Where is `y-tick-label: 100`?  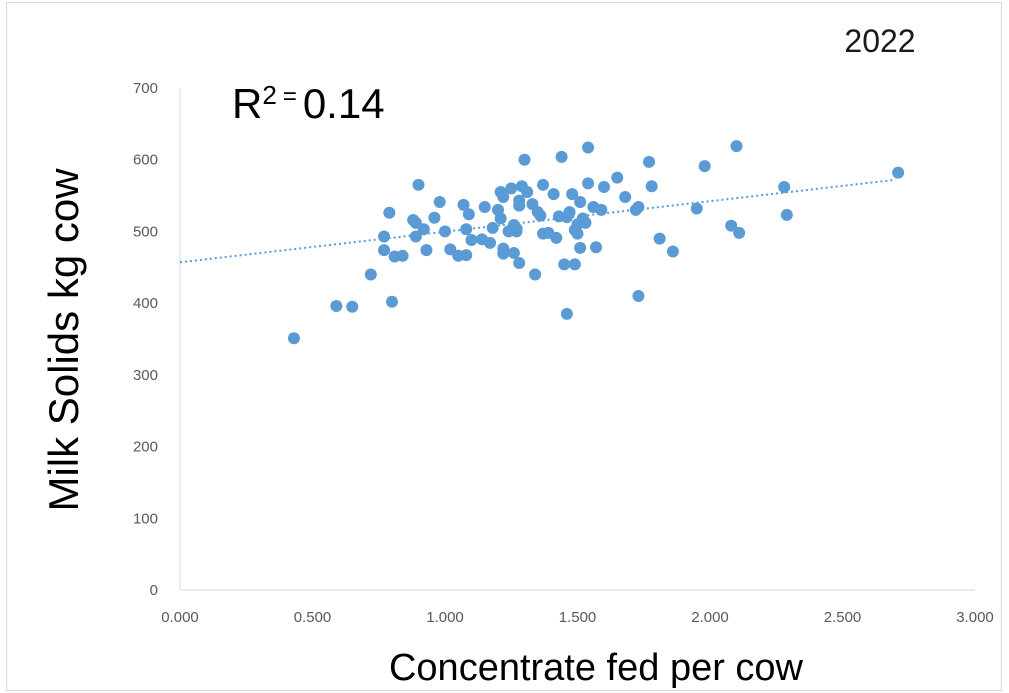 y-tick-label: 100 is located at coordinates (145, 518).